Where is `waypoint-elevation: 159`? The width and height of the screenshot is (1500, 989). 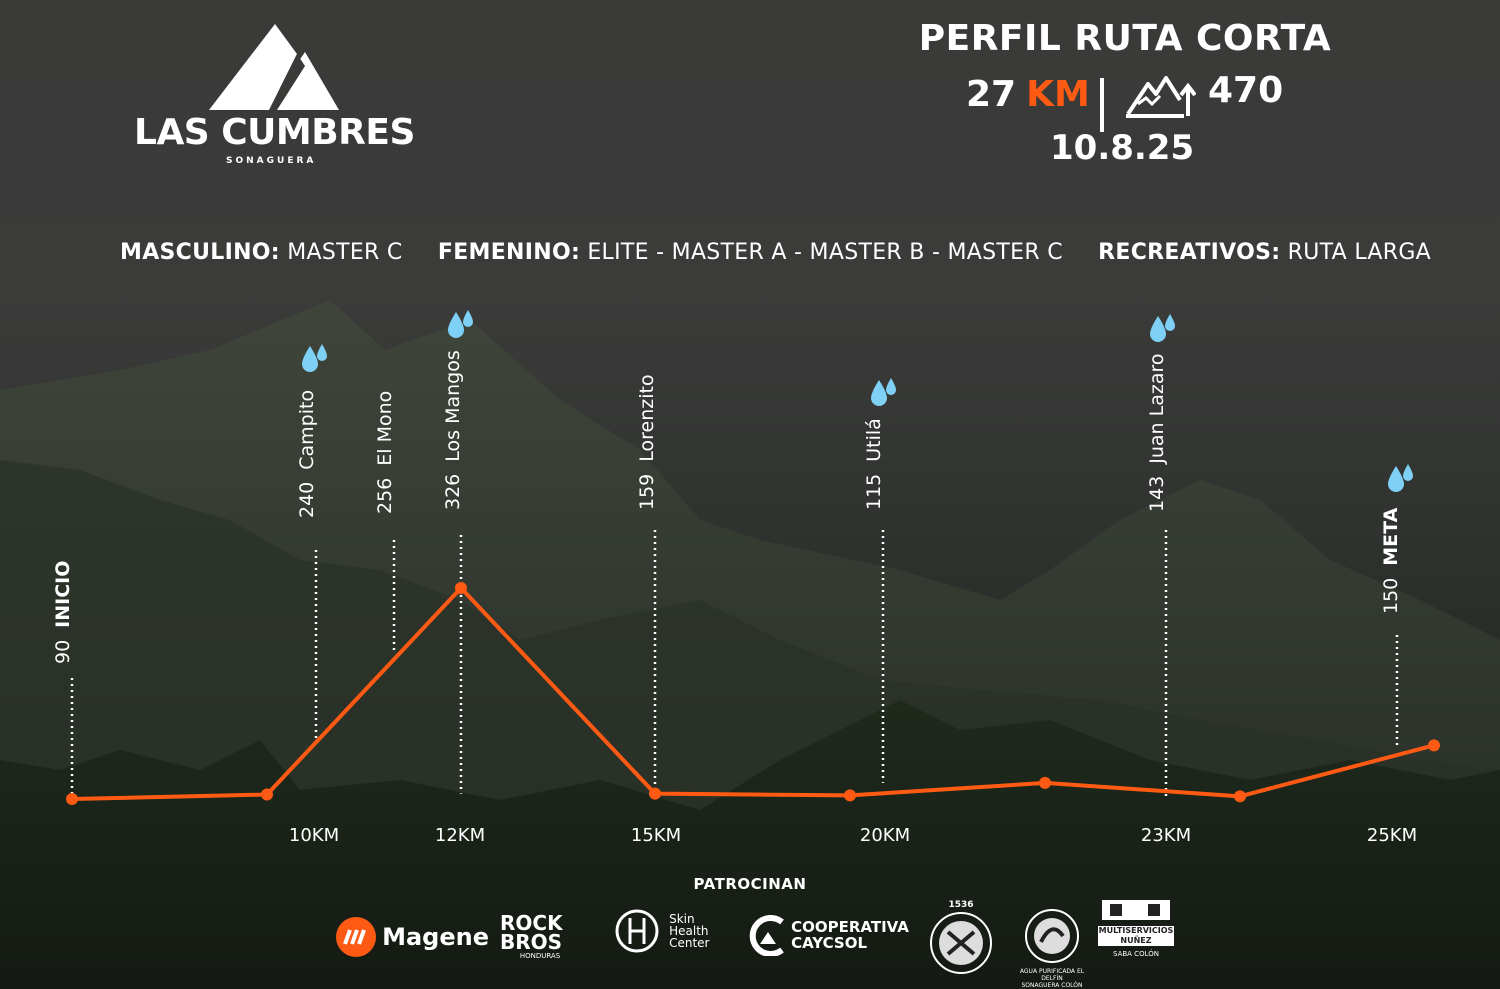
waypoint-elevation: 159 is located at coordinates (647, 491).